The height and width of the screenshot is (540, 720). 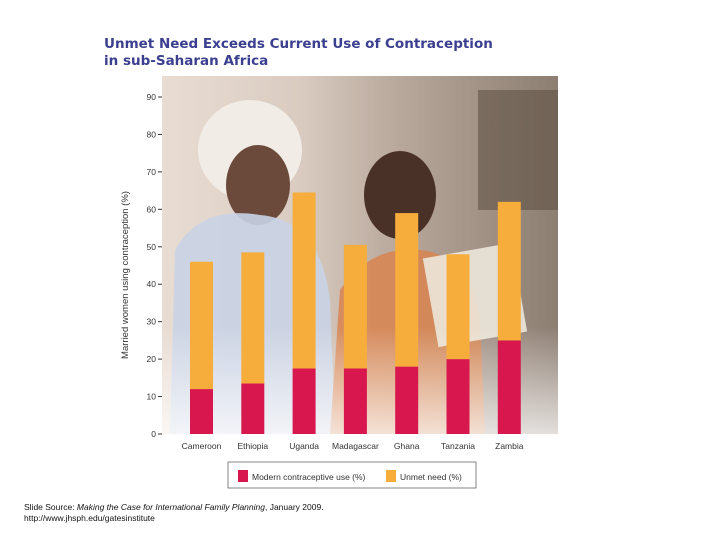 What do you see at coordinates (152, 284) in the screenshot?
I see `y-tick-label: 40` at bounding box center [152, 284].